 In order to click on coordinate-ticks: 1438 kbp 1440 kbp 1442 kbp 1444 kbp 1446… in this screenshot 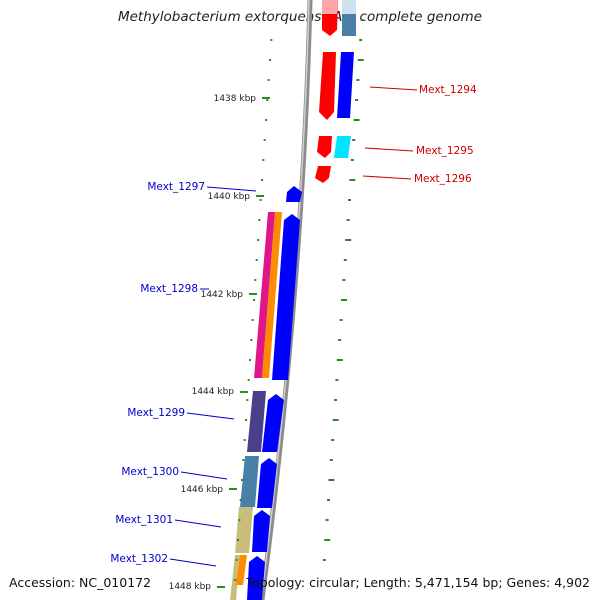, I will do `click(219, 343)`.